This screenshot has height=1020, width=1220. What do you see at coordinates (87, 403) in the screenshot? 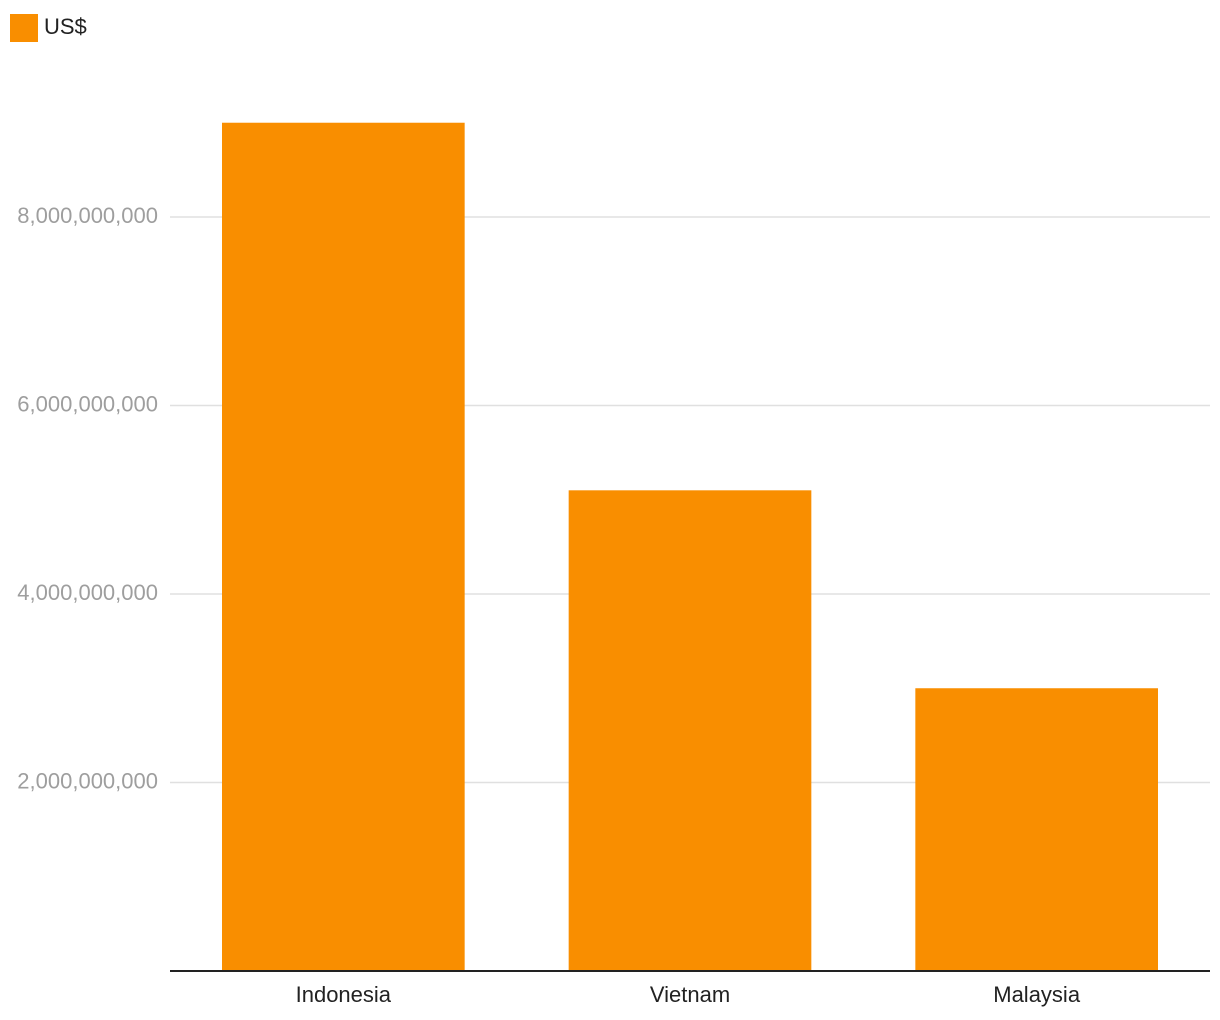
I see `y-tick-label: 6,000,000,000` at bounding box center [87, 403].